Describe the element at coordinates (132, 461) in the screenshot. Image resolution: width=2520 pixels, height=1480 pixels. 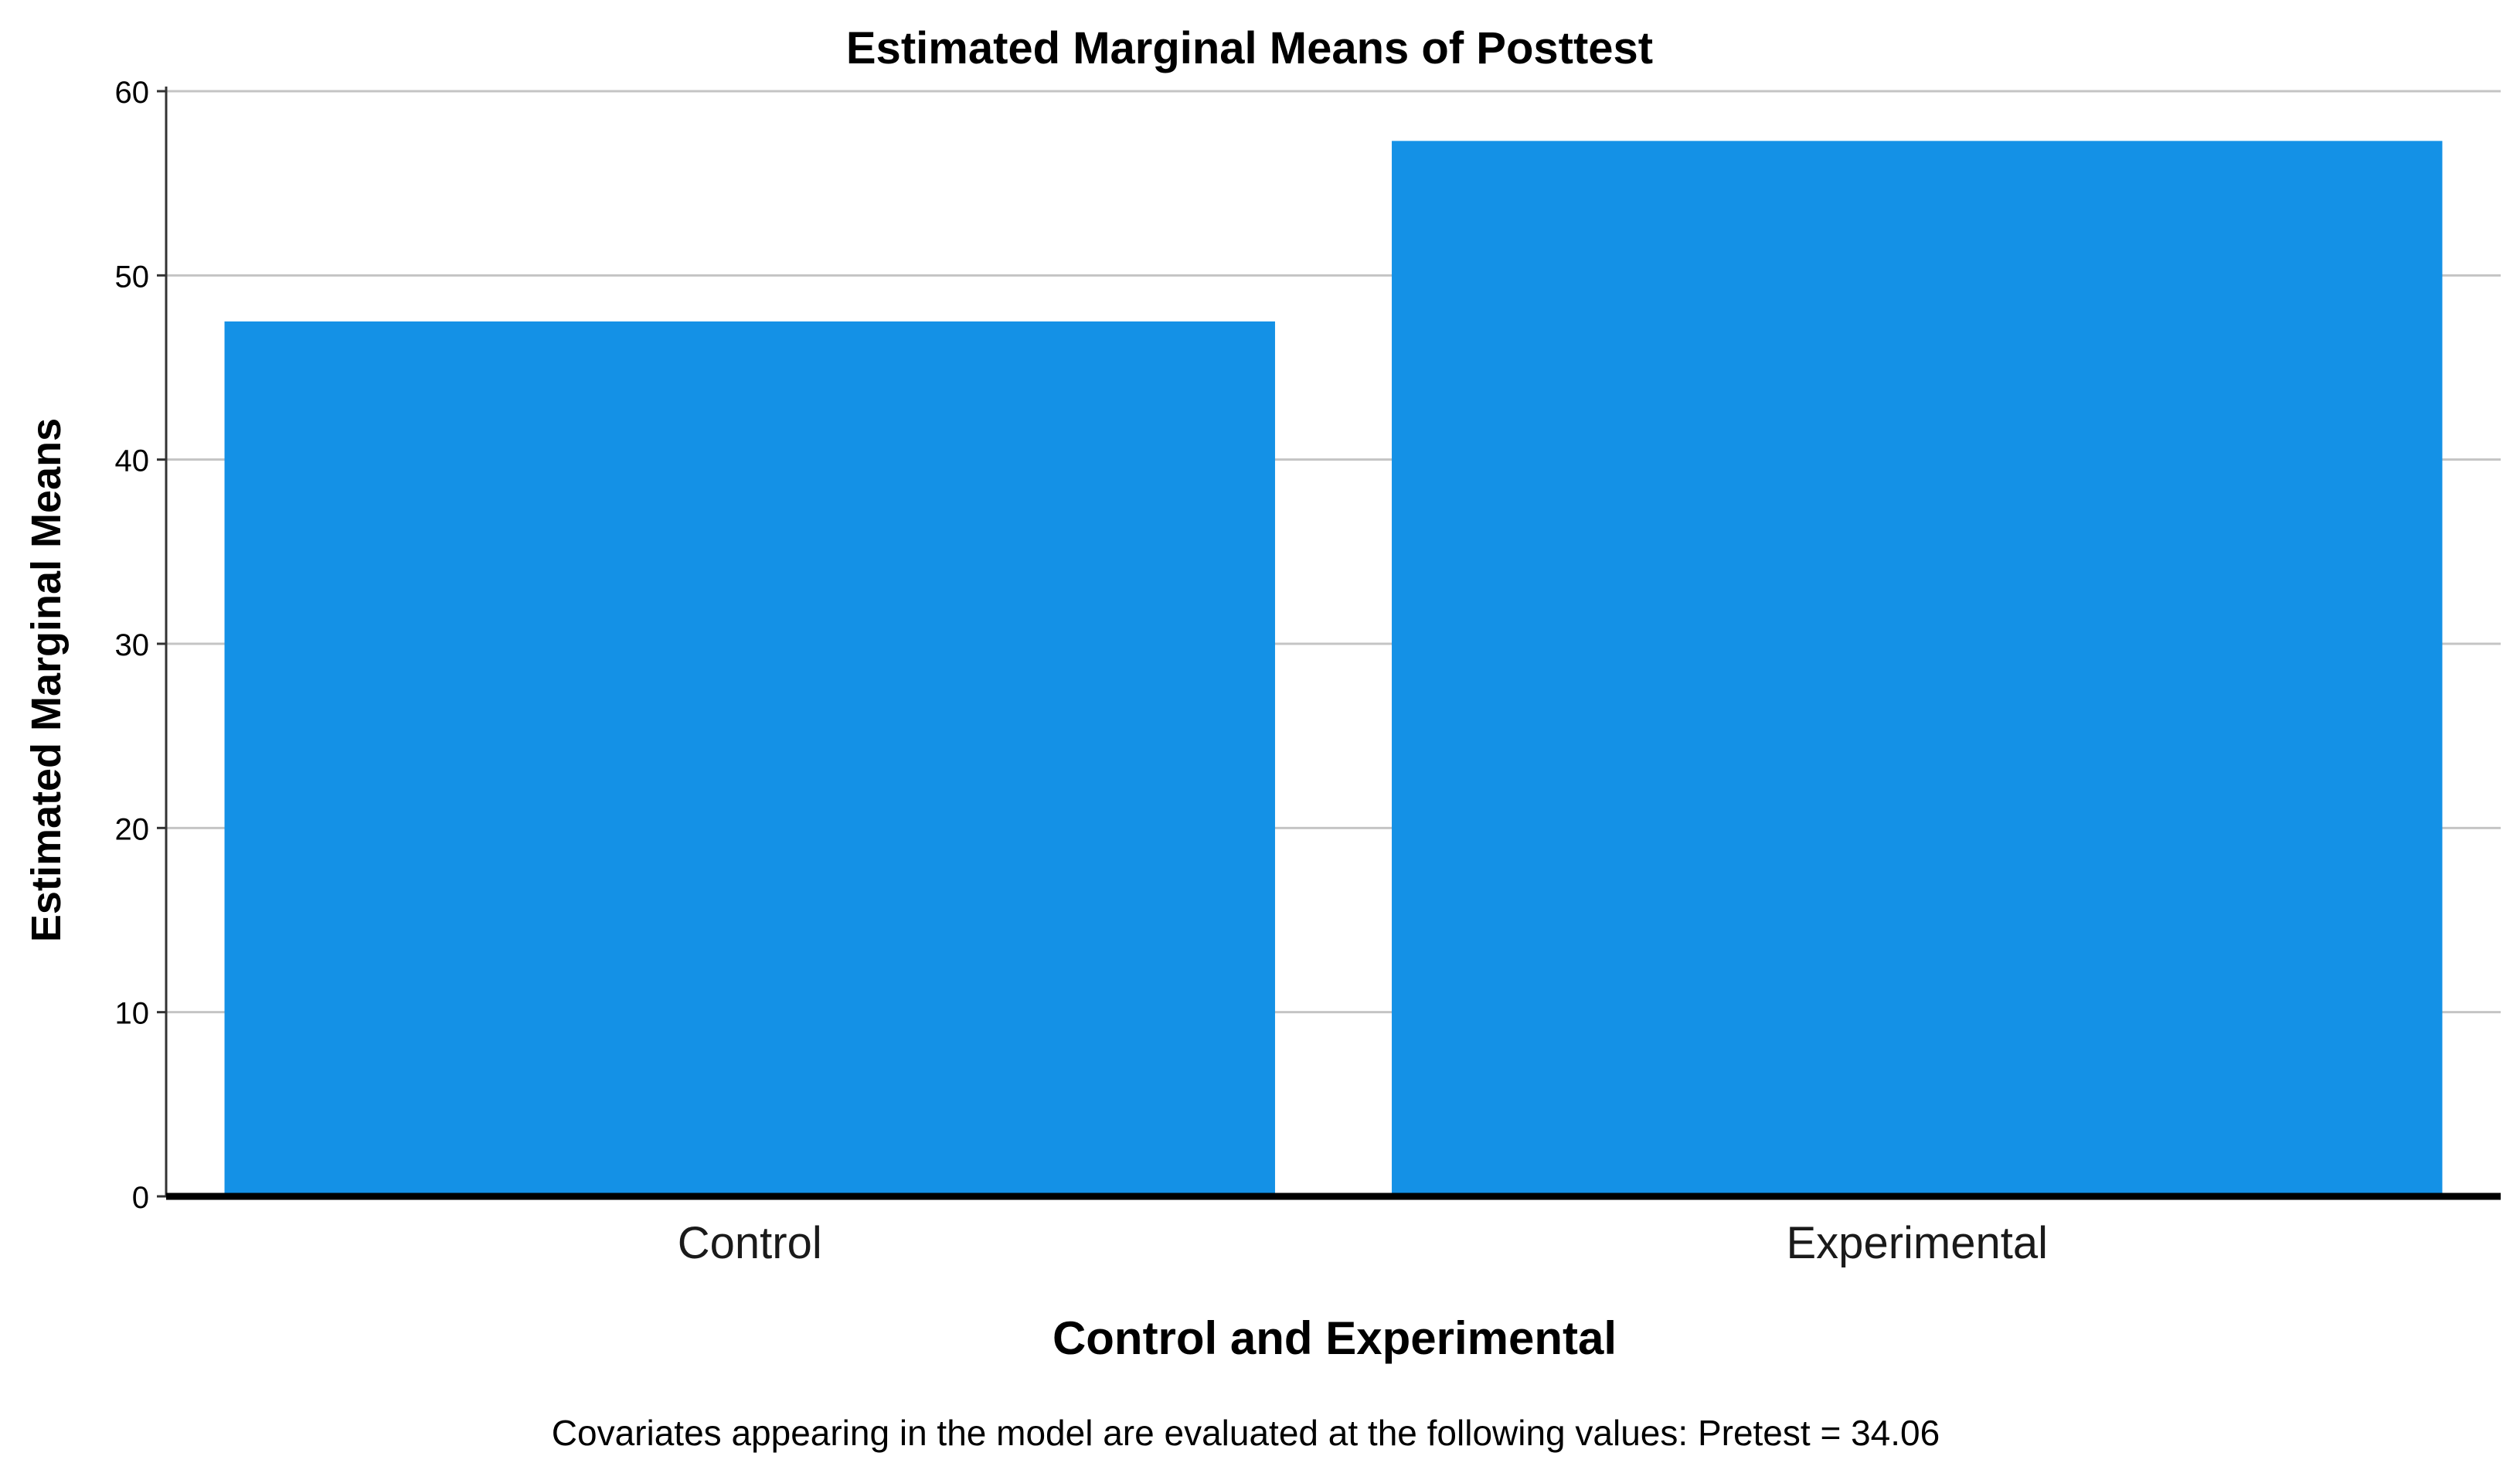
I see `y-tick-label-40: 40` at that location.